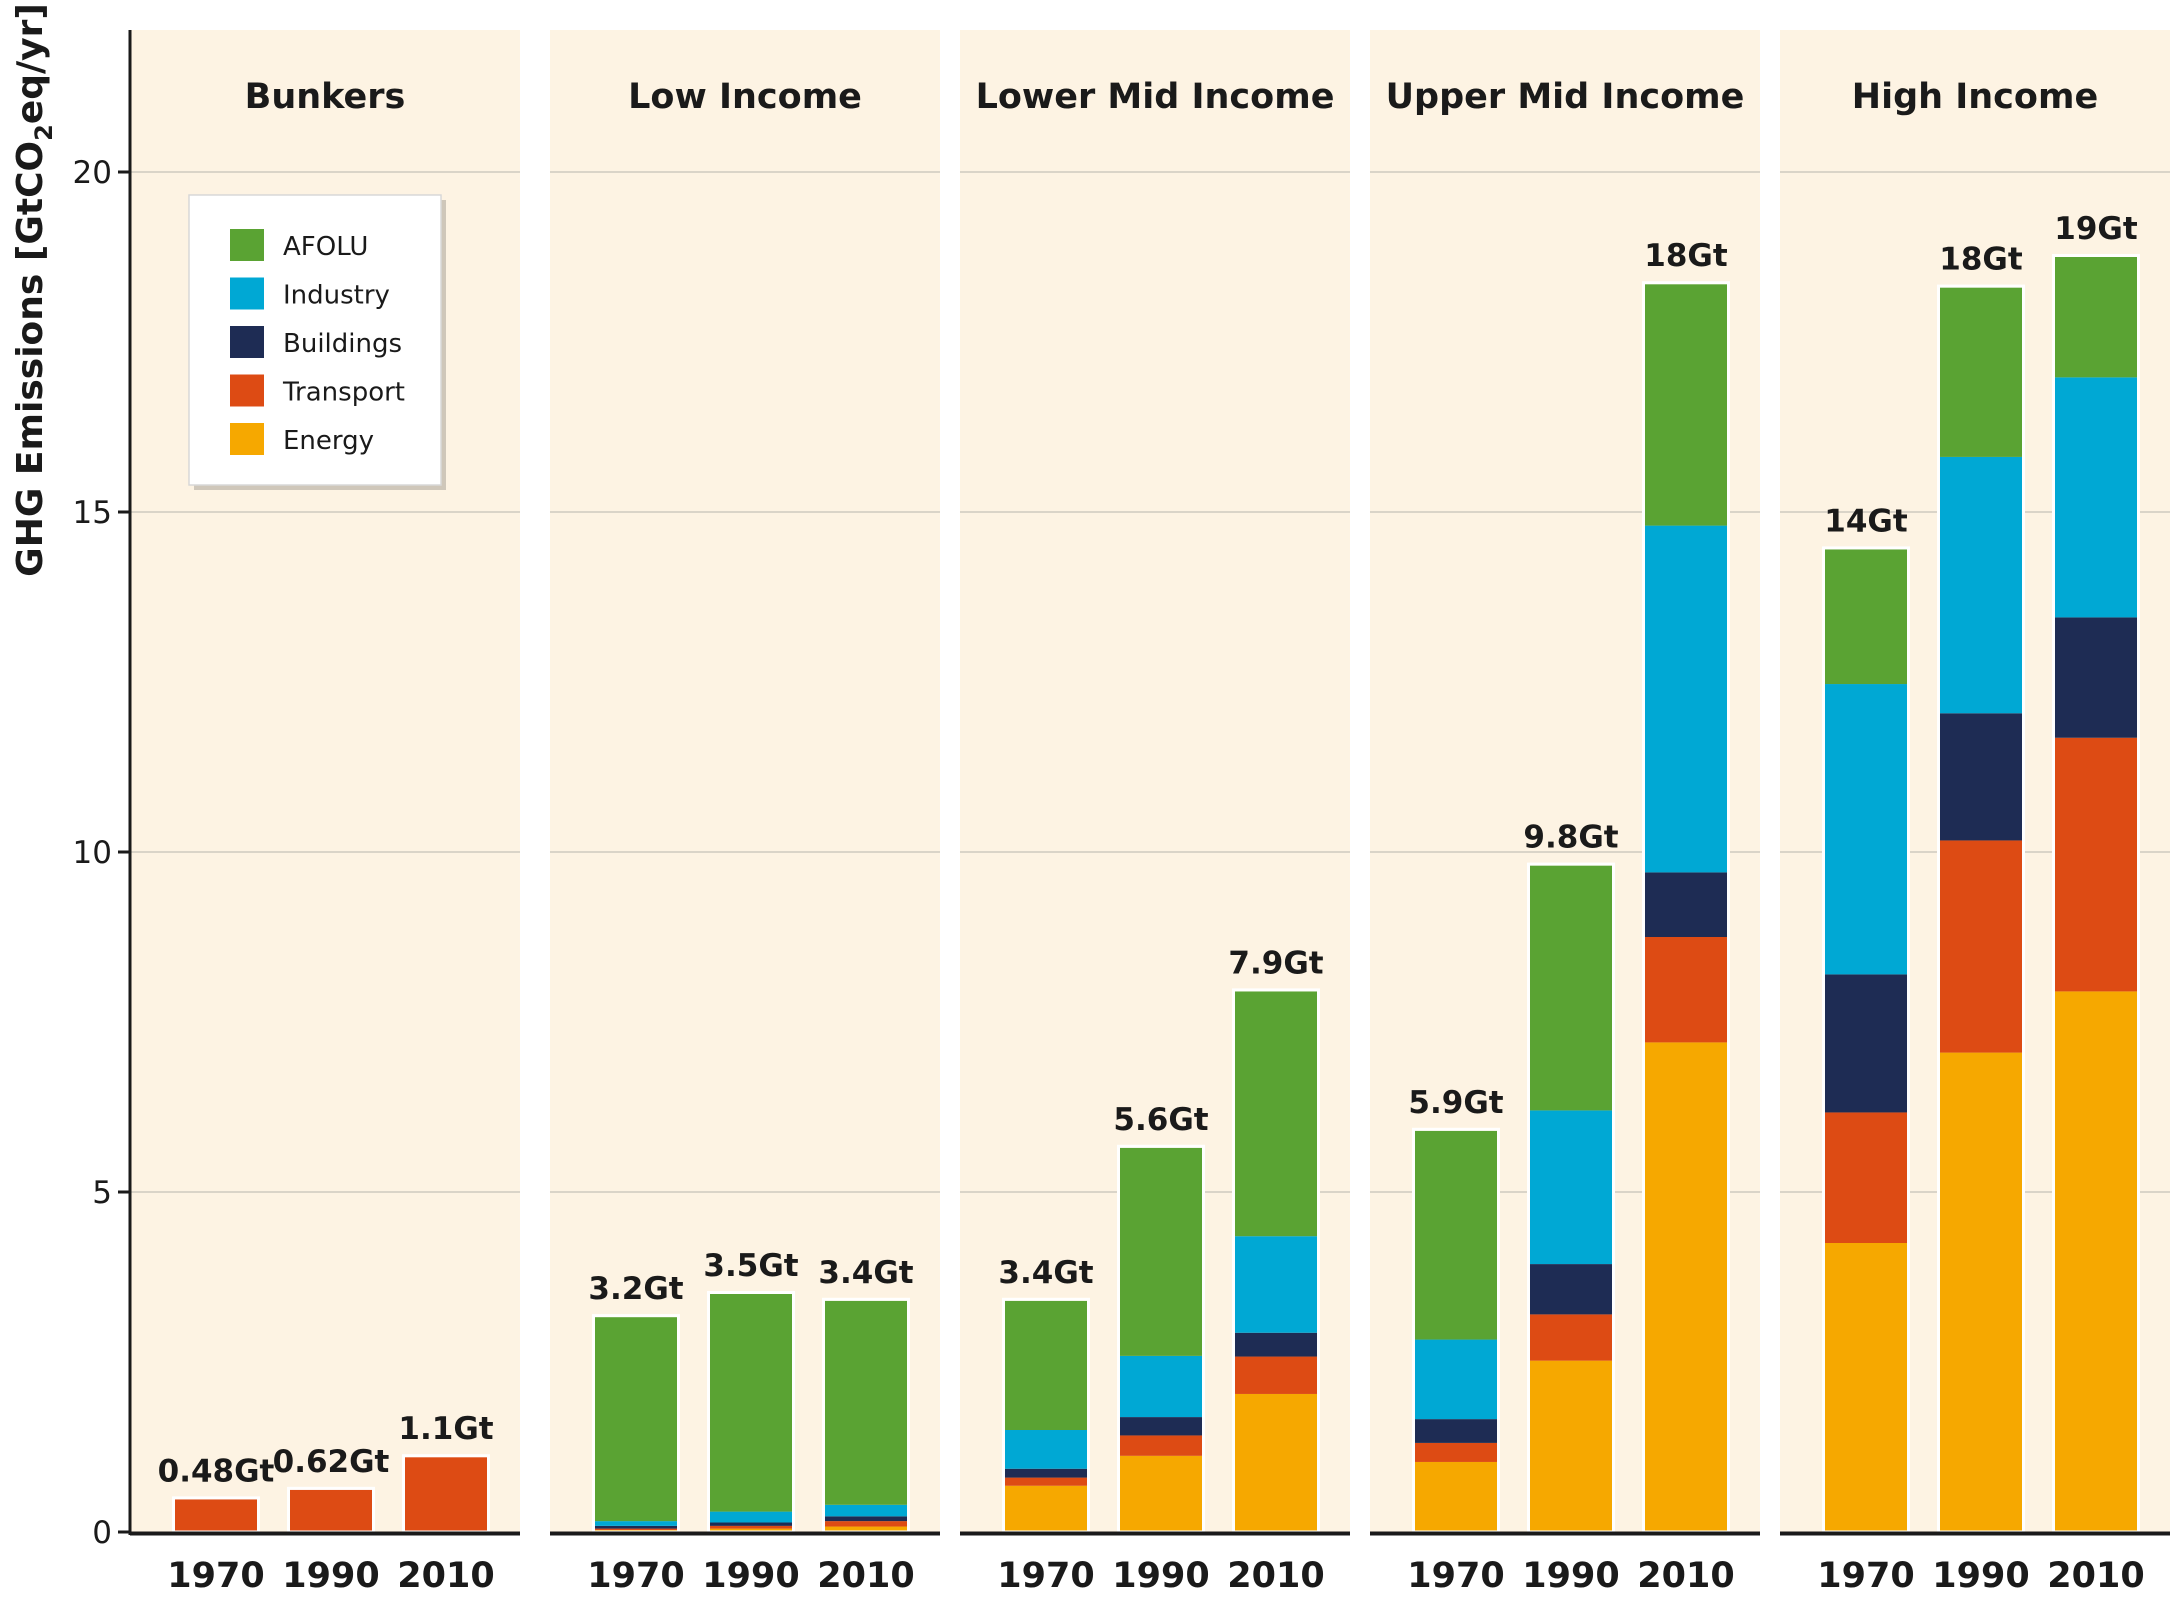  I want to click on legend-label: Transport, so click(343, 393).